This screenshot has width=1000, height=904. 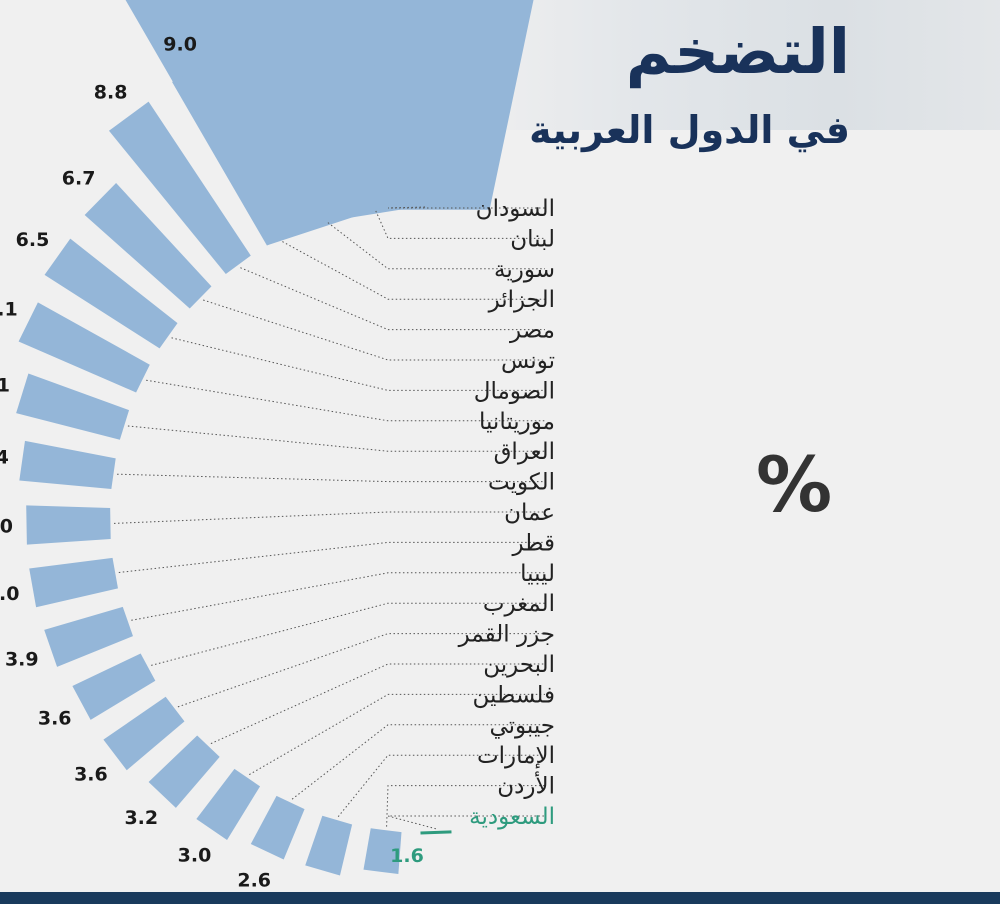 What do you see at coordinates (500, 898) in the screenshot?
I see `footer-bar` at bounding box center [500, 898].